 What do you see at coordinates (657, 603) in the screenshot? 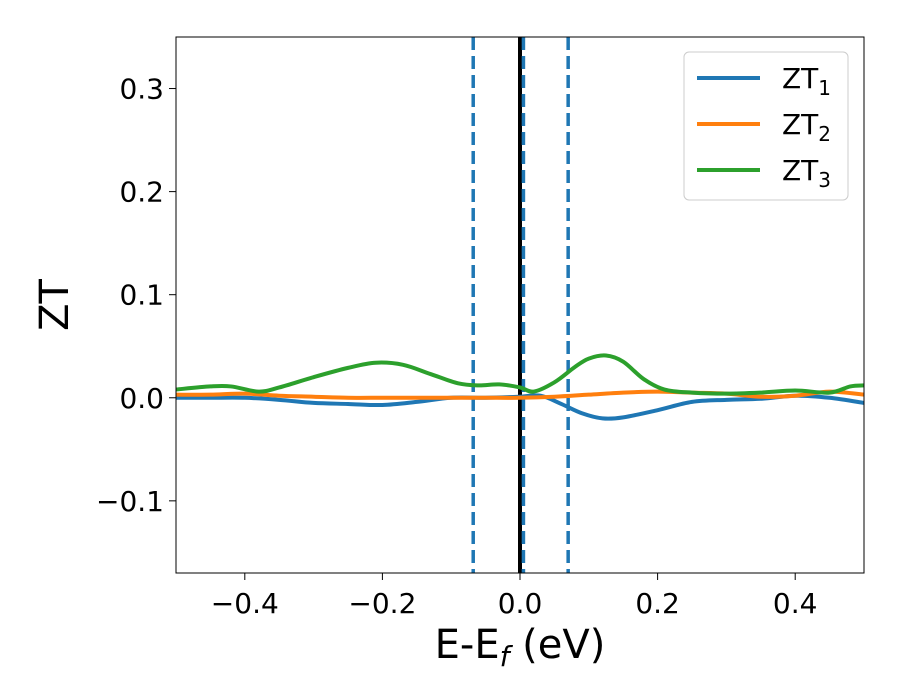
I see `x-tick-label: 0.2` at bounding box center [657, 603].